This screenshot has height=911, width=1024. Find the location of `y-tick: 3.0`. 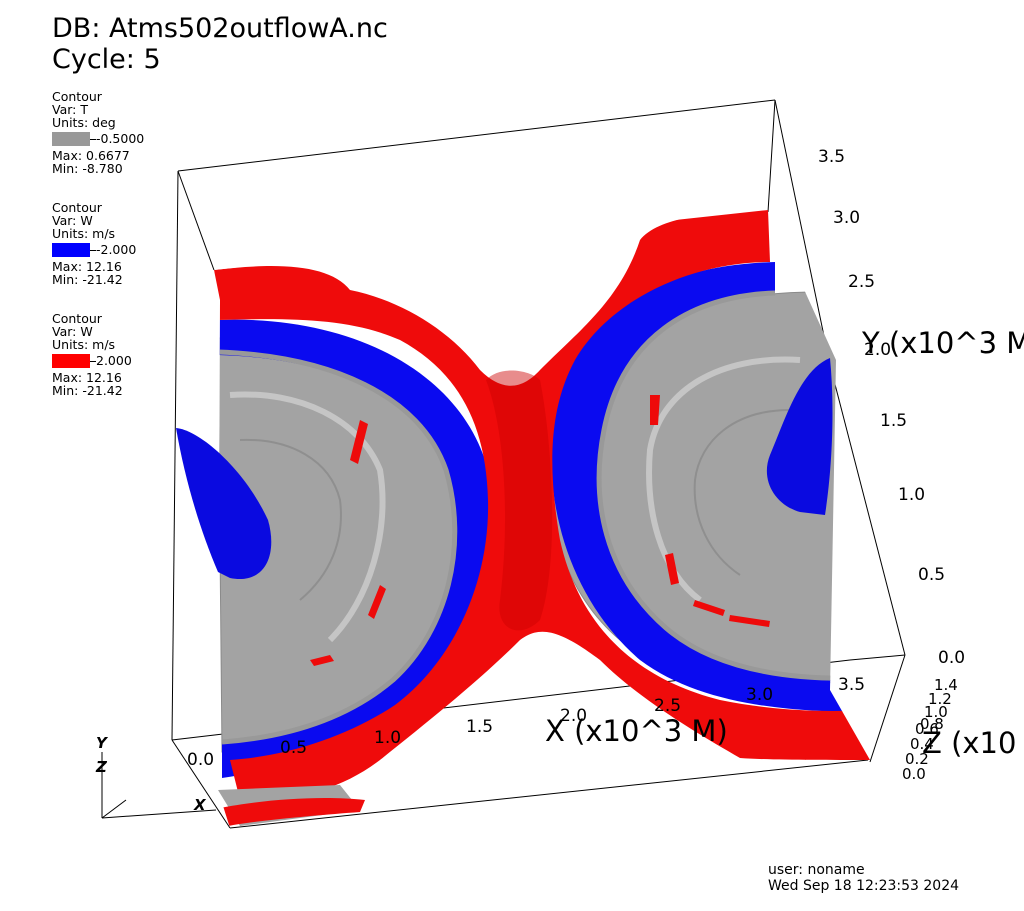

y-tick: 3.0 is located at coordinates (847, 218).